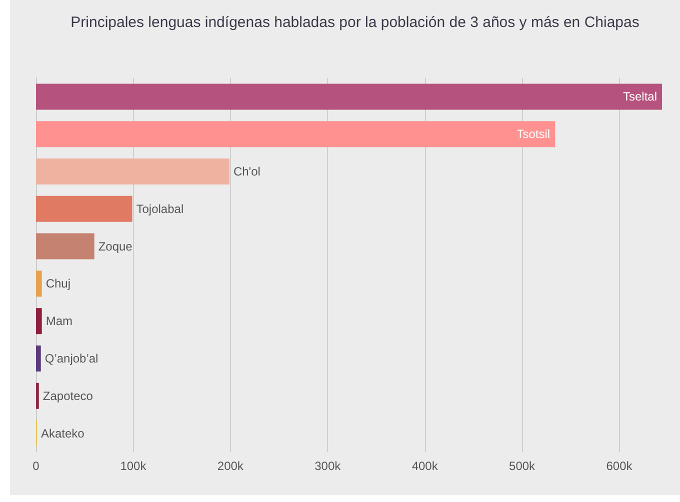  I want to click on y-tick-label: Zoque, so click(115, 246).